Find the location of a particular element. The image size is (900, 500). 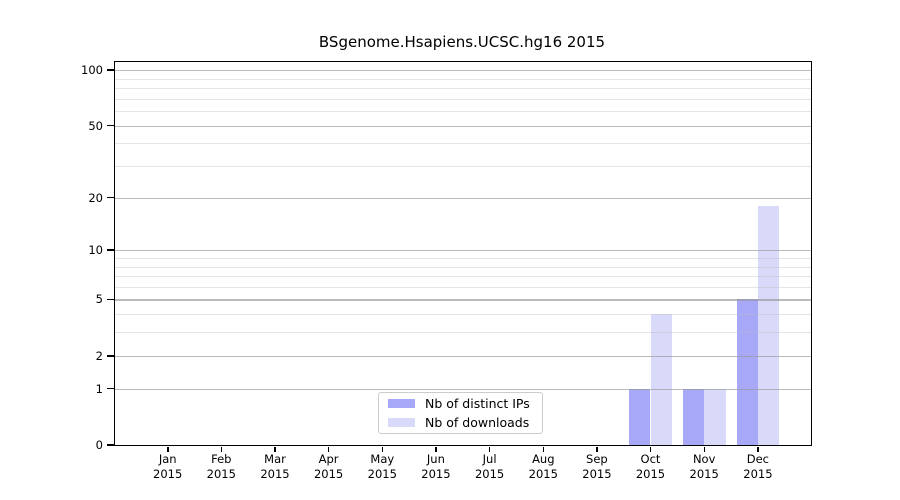

x-tick-label-may: May 2015 is located at coordinates (382, 467).